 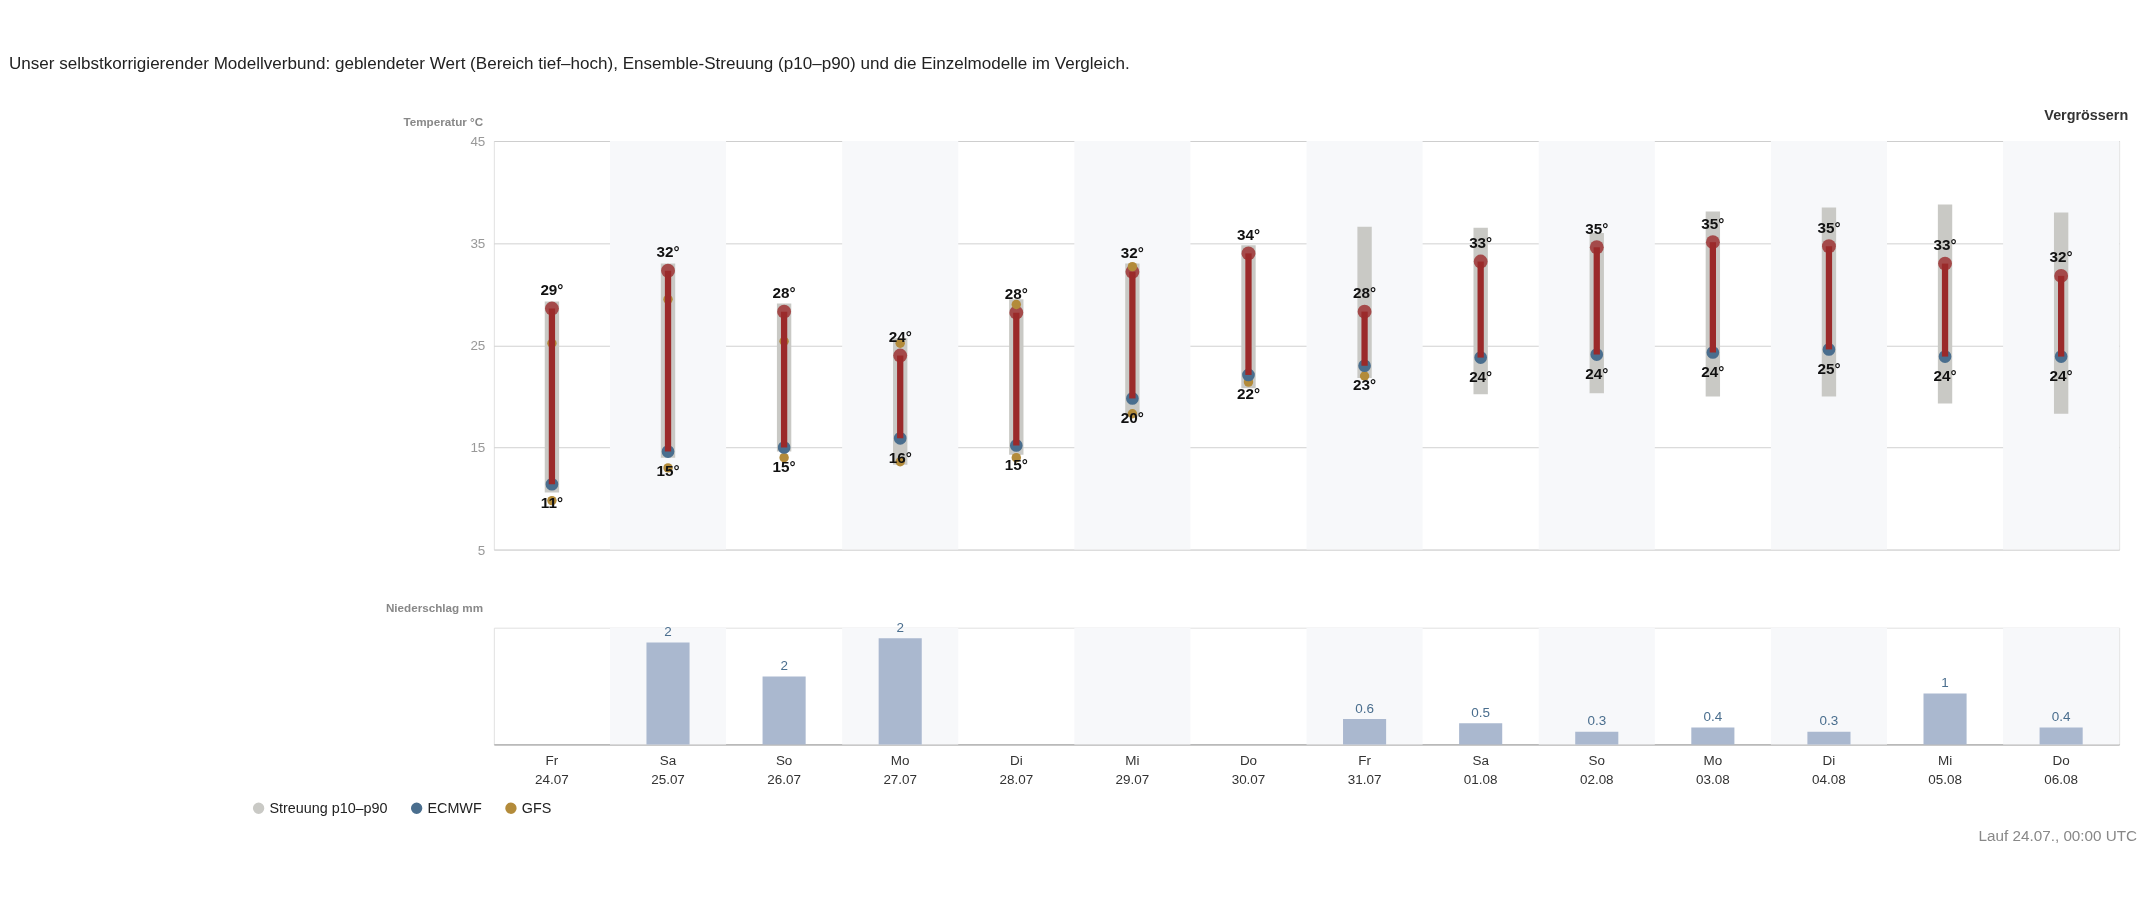 I want to click on annotation: 22°, so click(x=1248, y=394).